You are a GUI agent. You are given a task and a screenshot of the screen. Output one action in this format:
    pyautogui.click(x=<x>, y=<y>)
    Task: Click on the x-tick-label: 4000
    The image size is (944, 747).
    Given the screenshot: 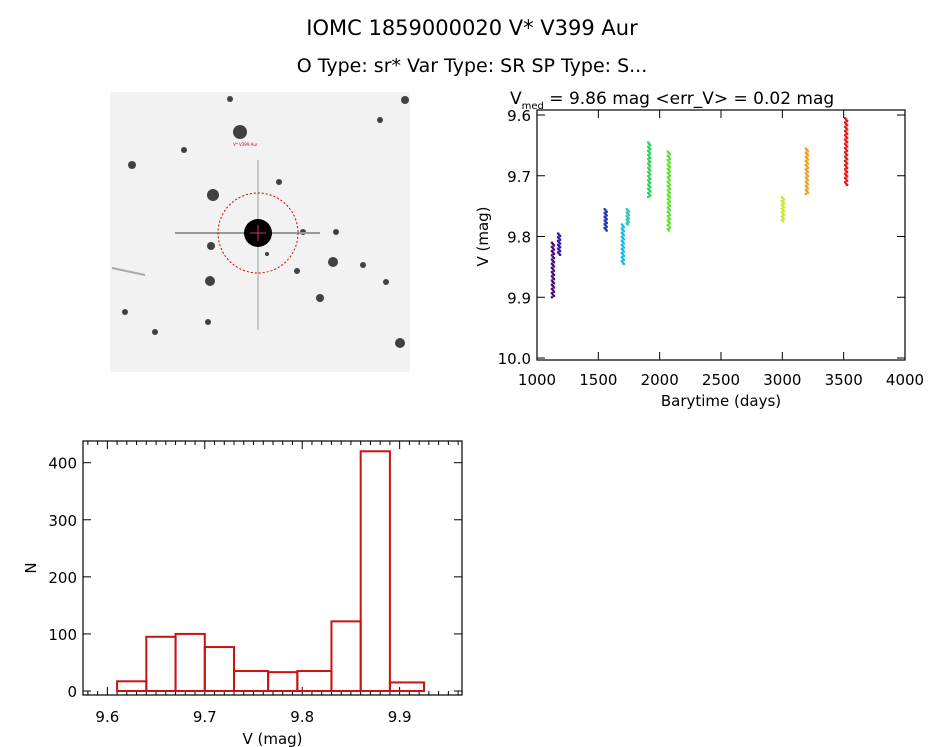 What is the action you would take?
    pyautogui.click(x=905, y=380)
    